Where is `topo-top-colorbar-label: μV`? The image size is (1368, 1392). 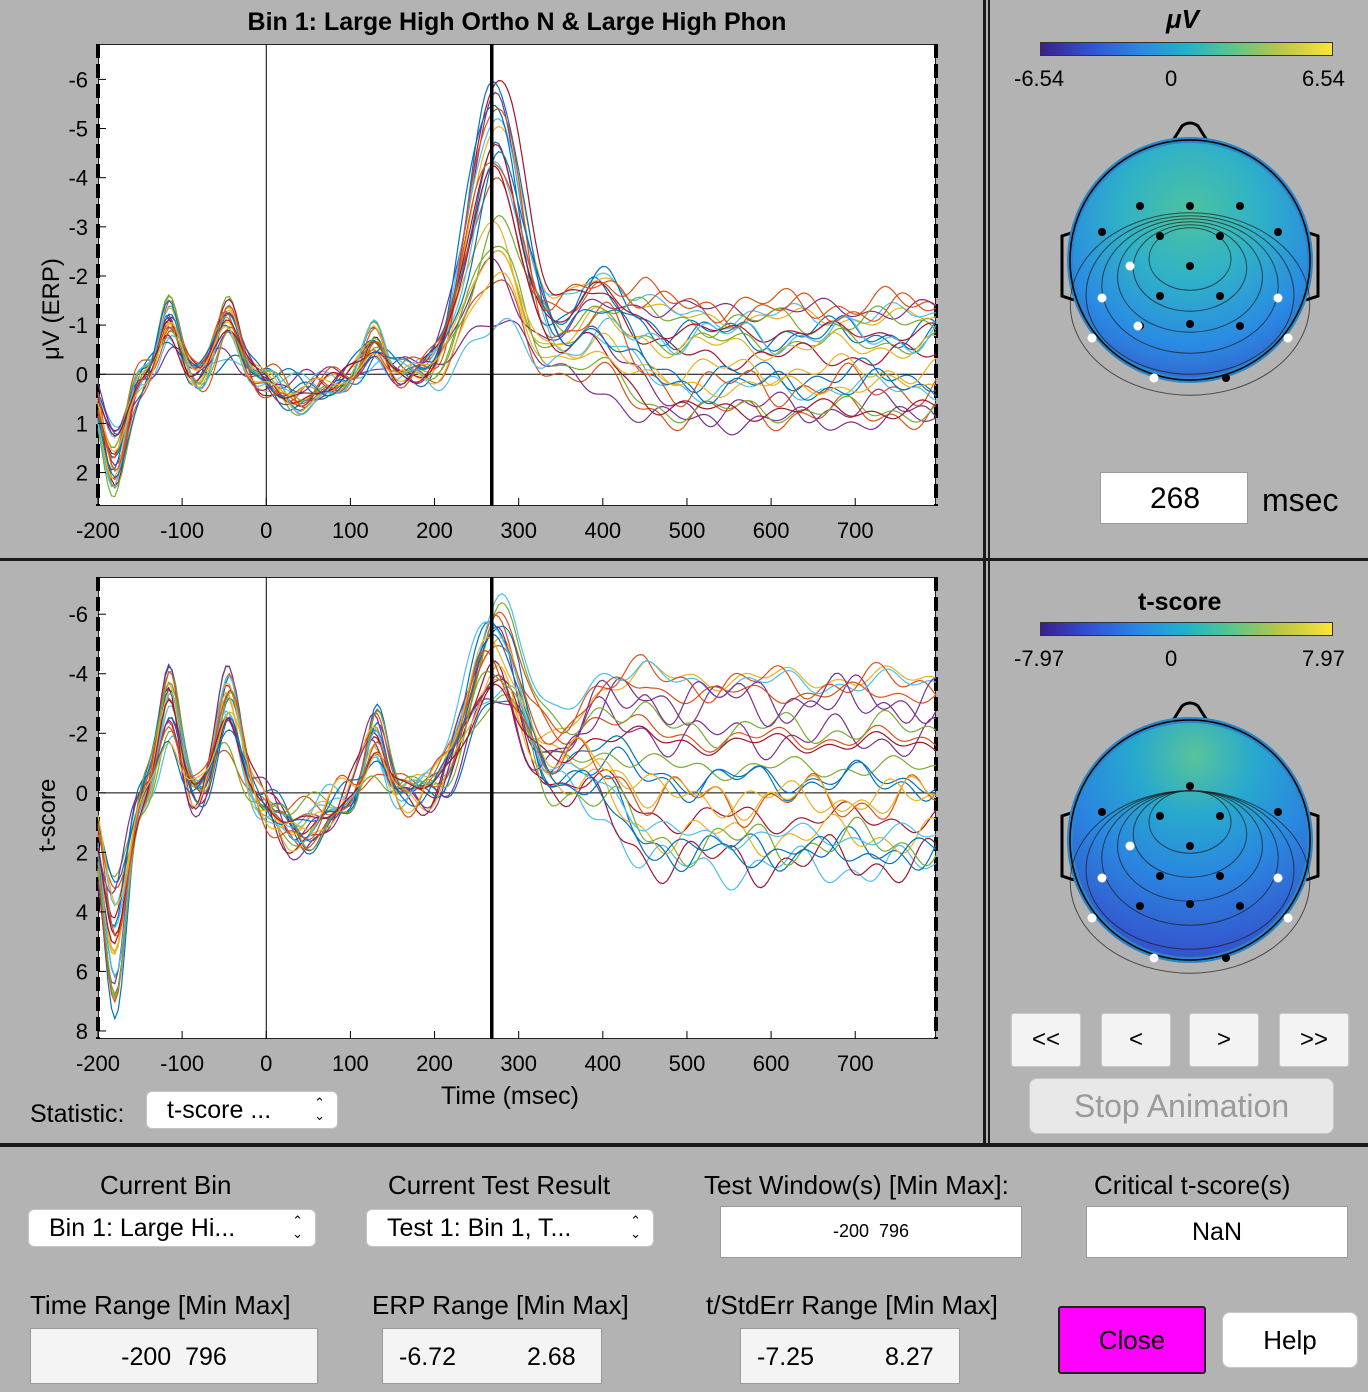 topo-top-colorbar-label: μV is located at coordinates (1183, 19).